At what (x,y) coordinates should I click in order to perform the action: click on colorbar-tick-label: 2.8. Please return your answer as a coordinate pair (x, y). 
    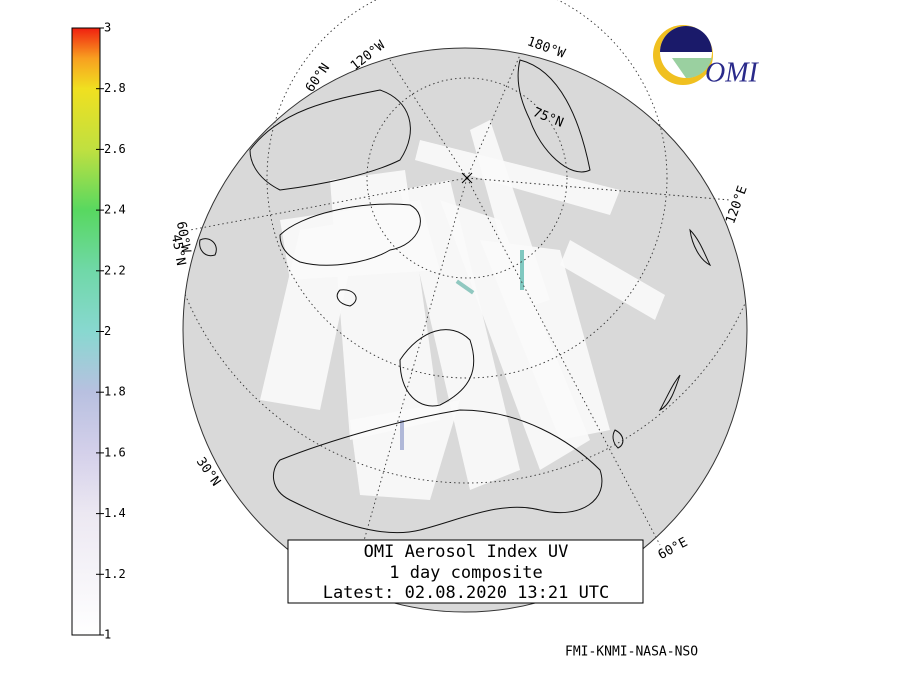
    Looking at the image, I should click on (115, 88).